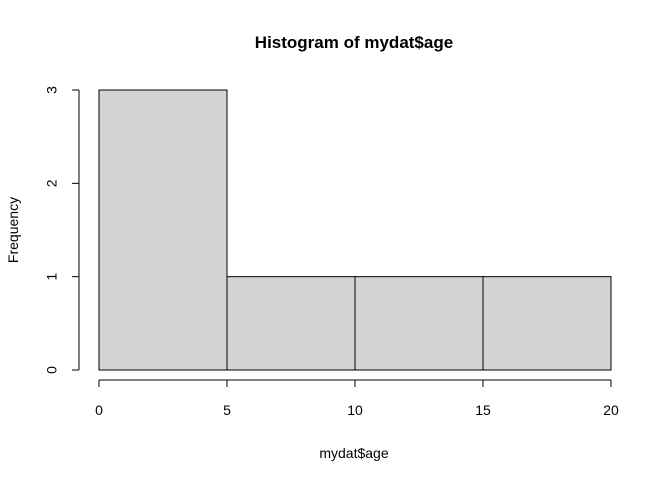  Describe the element at coordinates (355, 410) in the screenshot. I see `x-tick-label-2: 10` at that location.